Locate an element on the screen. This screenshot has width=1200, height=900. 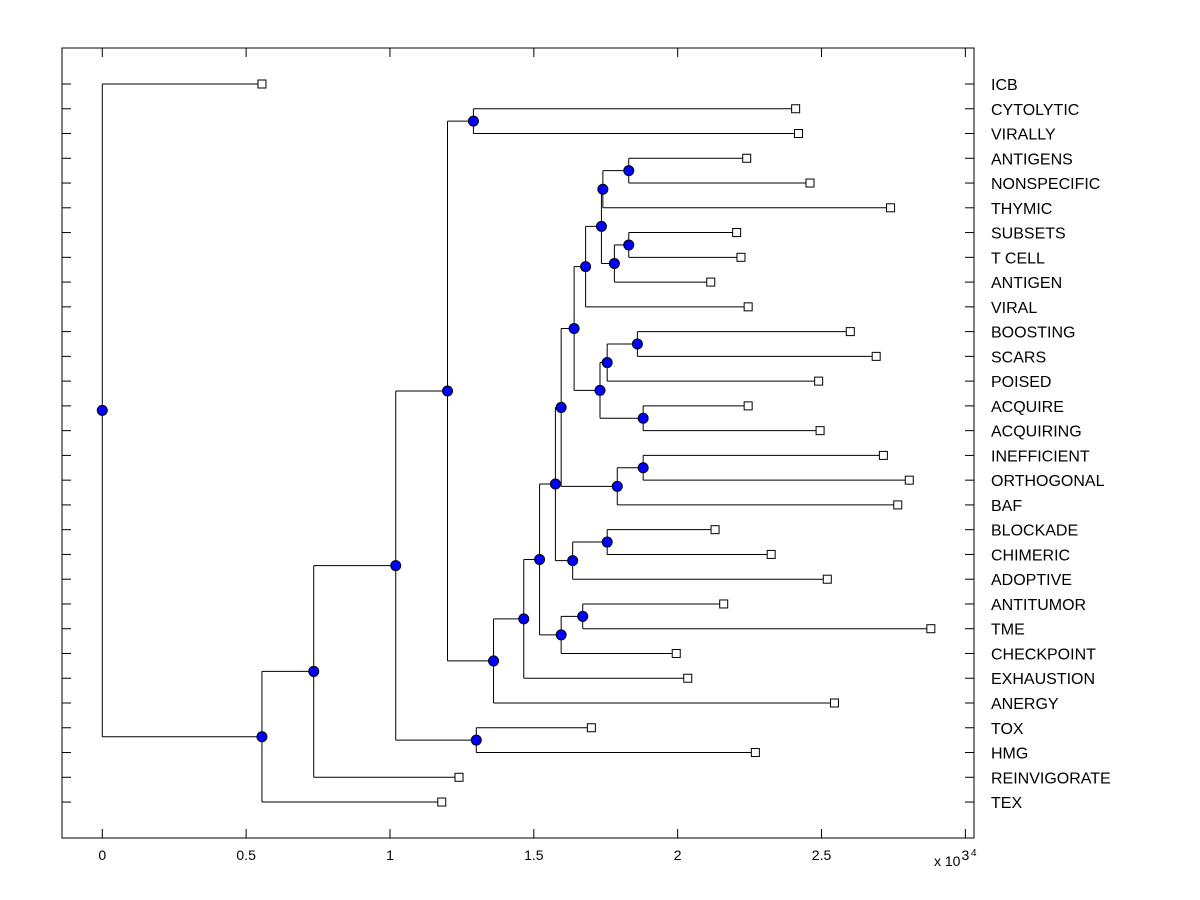
leaf-label: BAF is located at coordinates (1006, 506).